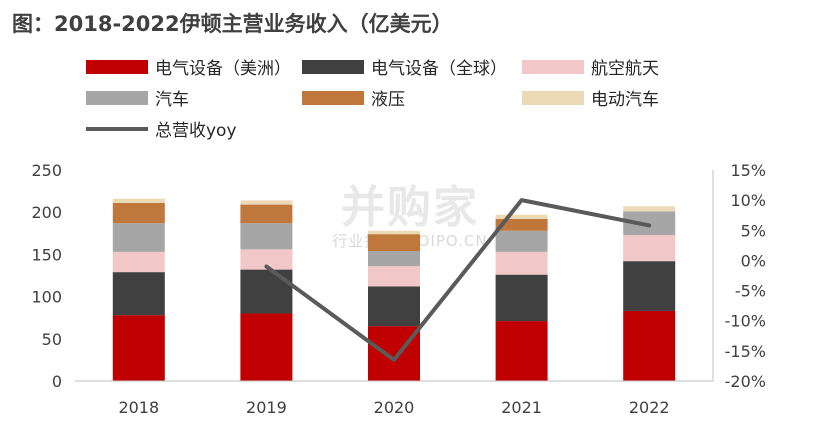 The image size is (818, 429). Describe the element at coordinates (196, 131) in the screenshot. I see `legend-label: 总营收yoy` at that location.